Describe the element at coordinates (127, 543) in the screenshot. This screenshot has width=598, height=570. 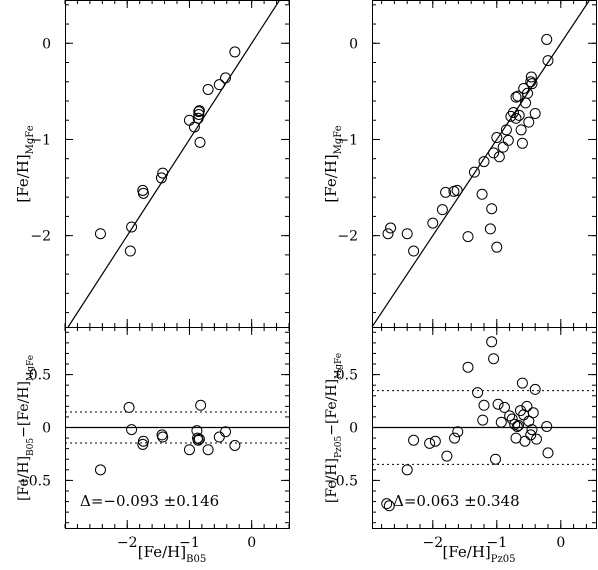
I see `x-tick-label: −2` at that location.